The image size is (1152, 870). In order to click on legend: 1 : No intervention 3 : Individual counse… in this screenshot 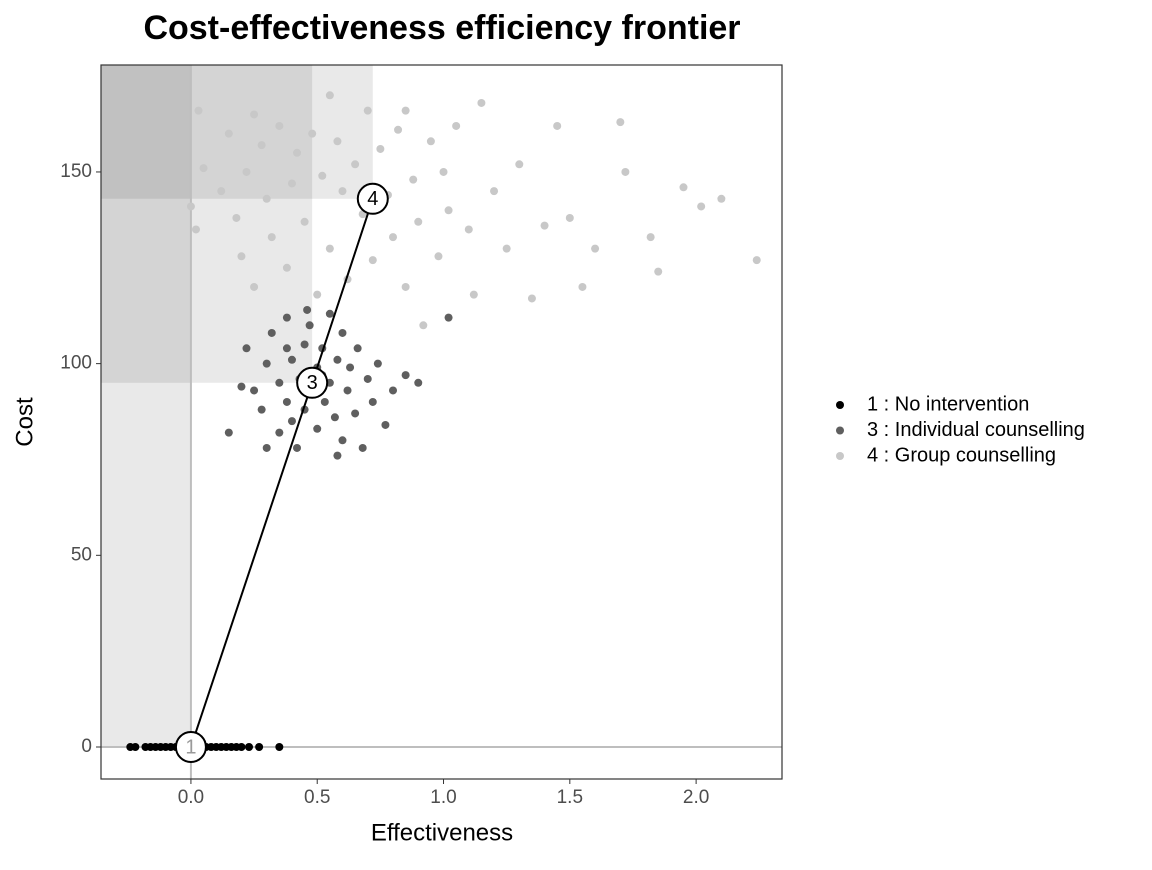, I will do `click(960, 429)`.